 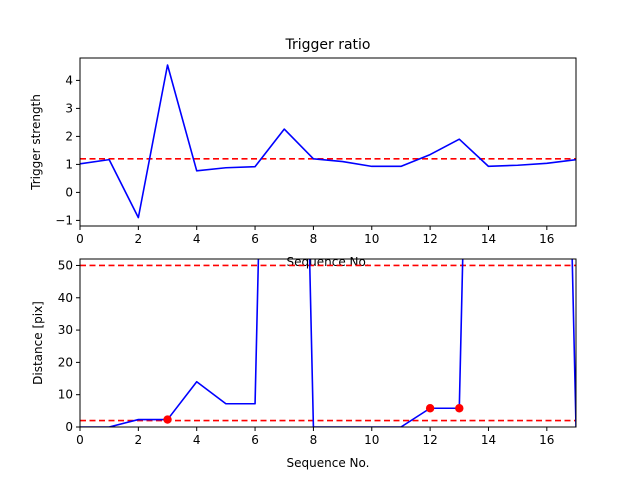 What do you see at coordinates (65, 330) in the screenshot?
I see `y-tick-label: 30` at bounding box center [65, 330].